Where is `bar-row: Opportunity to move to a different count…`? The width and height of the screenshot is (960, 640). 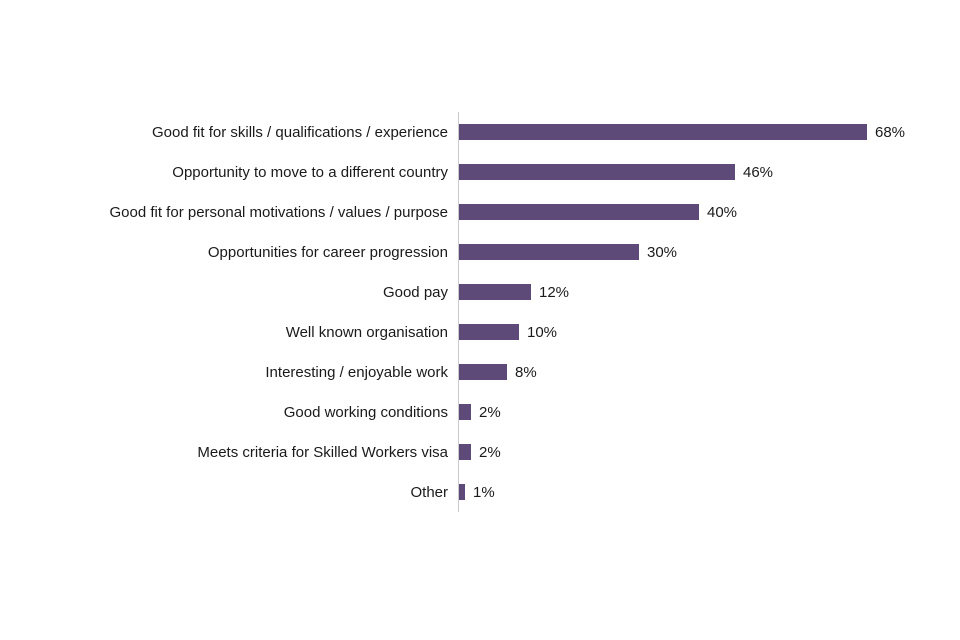
bar-row: Opportunity to move to a different count… is located at coordinates (480, 172).